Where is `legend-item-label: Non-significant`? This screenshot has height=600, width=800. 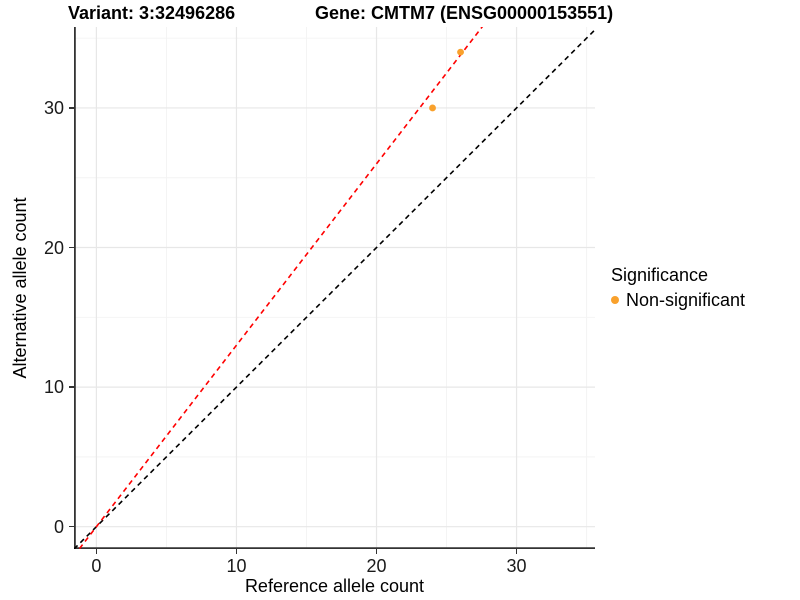 legend-item-label: Non-significant is located at coordinates (686, 300).